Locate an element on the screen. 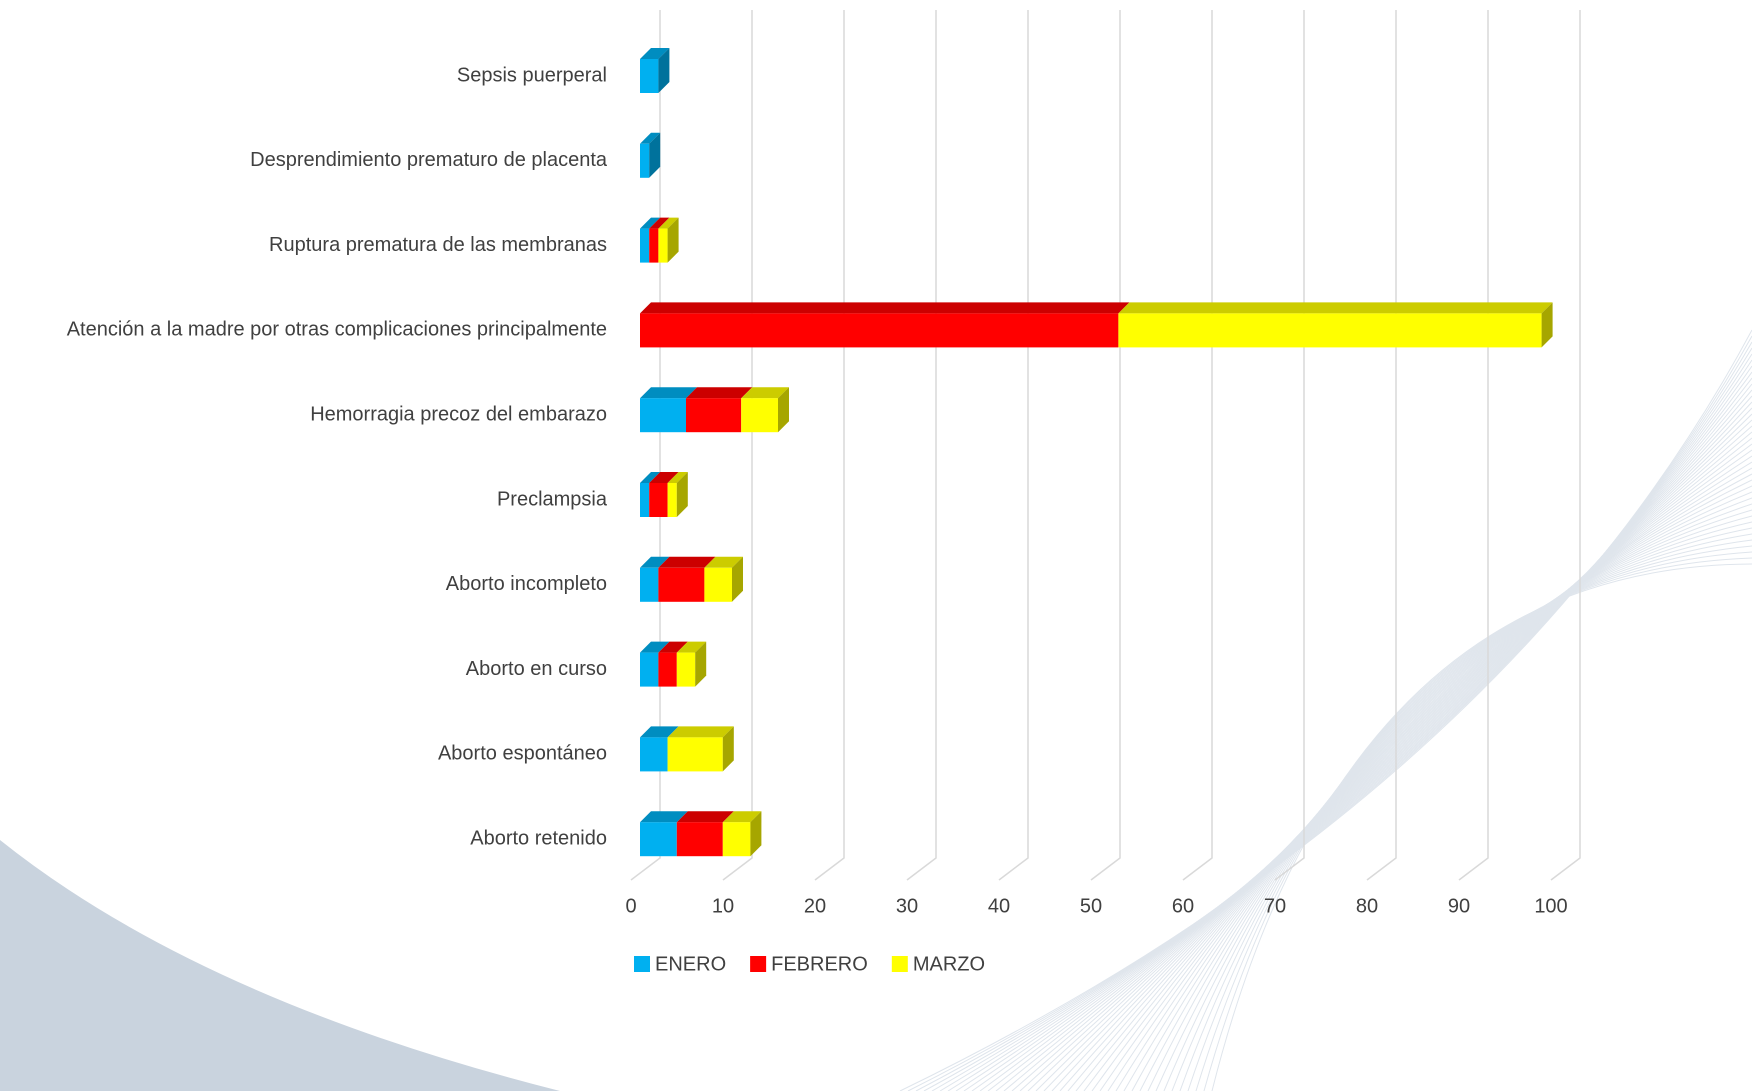 The image size is (1752, 1091). category-label: Aborto en curso is located at coordinates (536, 669).